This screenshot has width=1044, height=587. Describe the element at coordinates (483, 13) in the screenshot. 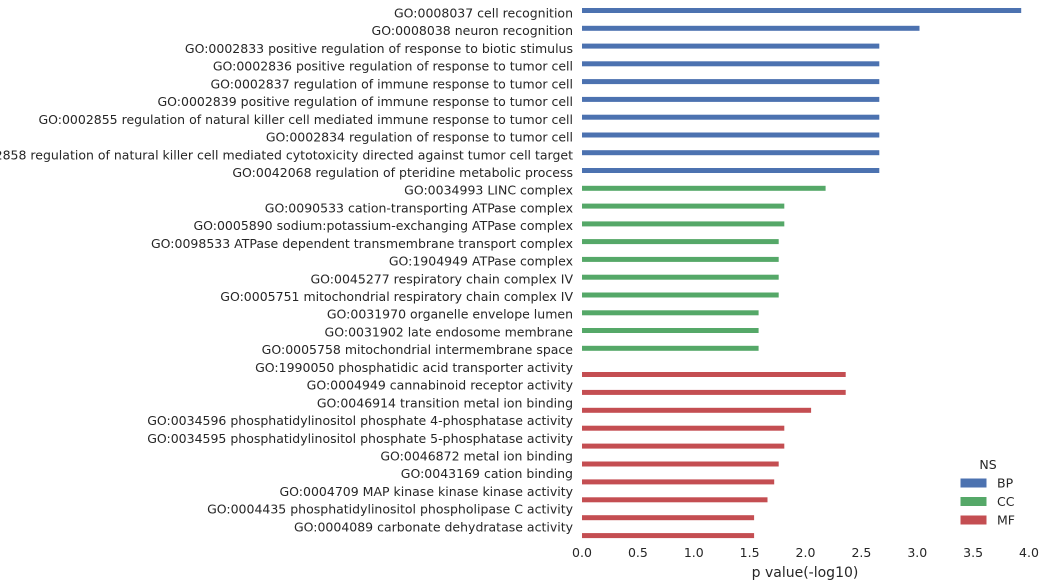

I see `category-label: GO:0008037 cell recognition` at that location.